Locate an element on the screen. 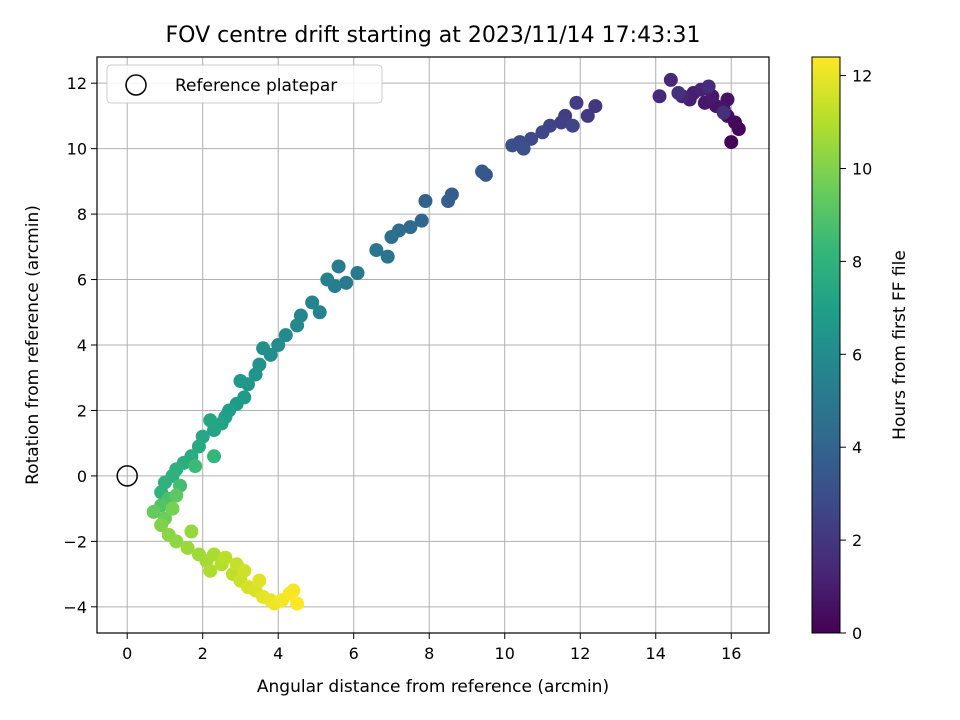 This screenshot has width=960, height=720. colorbar-ticks: 0 2 4 6 8 10 12 is located at coordinates (856, 355).